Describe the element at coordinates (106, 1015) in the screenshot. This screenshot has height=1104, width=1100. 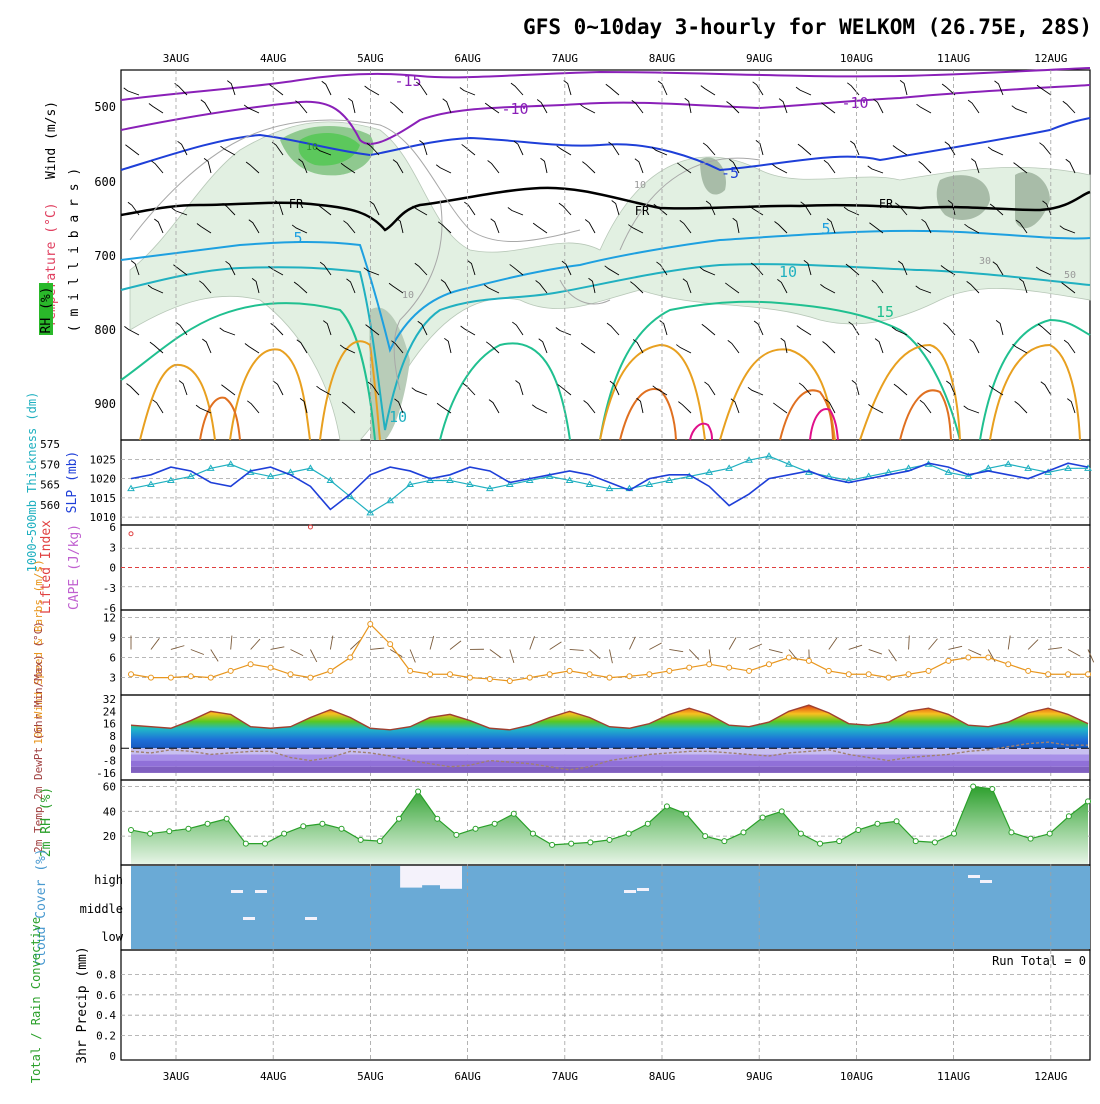
I see `y-tick-label: 0.4` at that location.